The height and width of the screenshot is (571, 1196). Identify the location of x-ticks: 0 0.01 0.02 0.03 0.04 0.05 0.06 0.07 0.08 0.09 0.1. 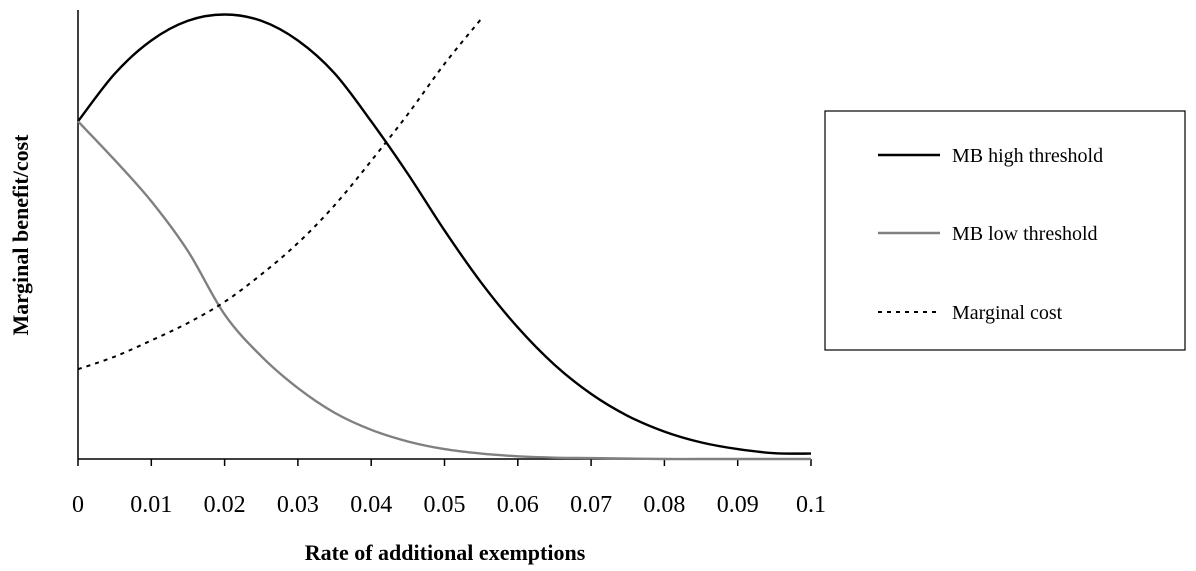
(449, 488).